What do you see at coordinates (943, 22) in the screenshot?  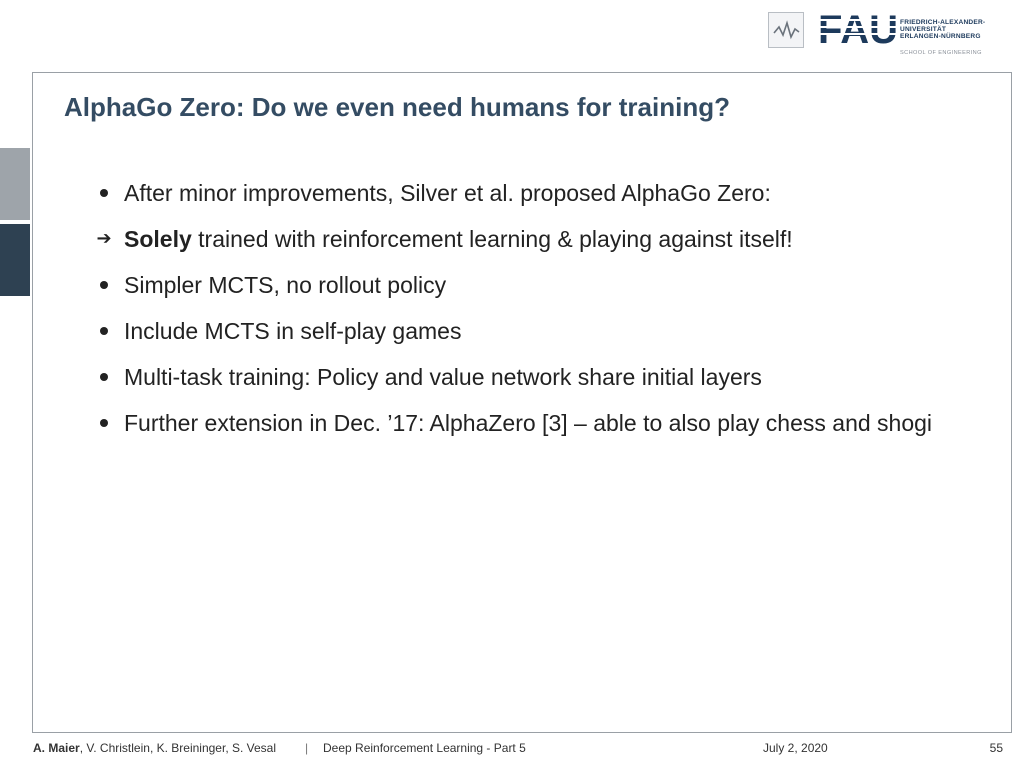 I see `university-line-1: FRIEDRICH-ALEXANDER-` at bounding box center [943, 22].